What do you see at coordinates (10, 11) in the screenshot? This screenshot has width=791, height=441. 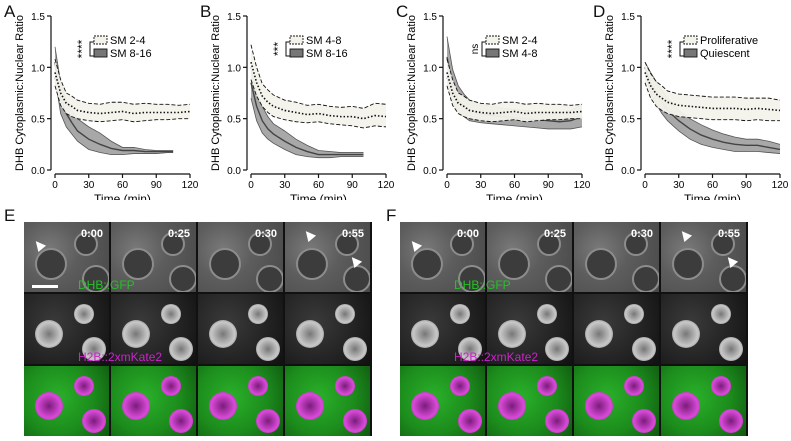 I see `panel-letter-a: A` at bounding box center [10, 11].